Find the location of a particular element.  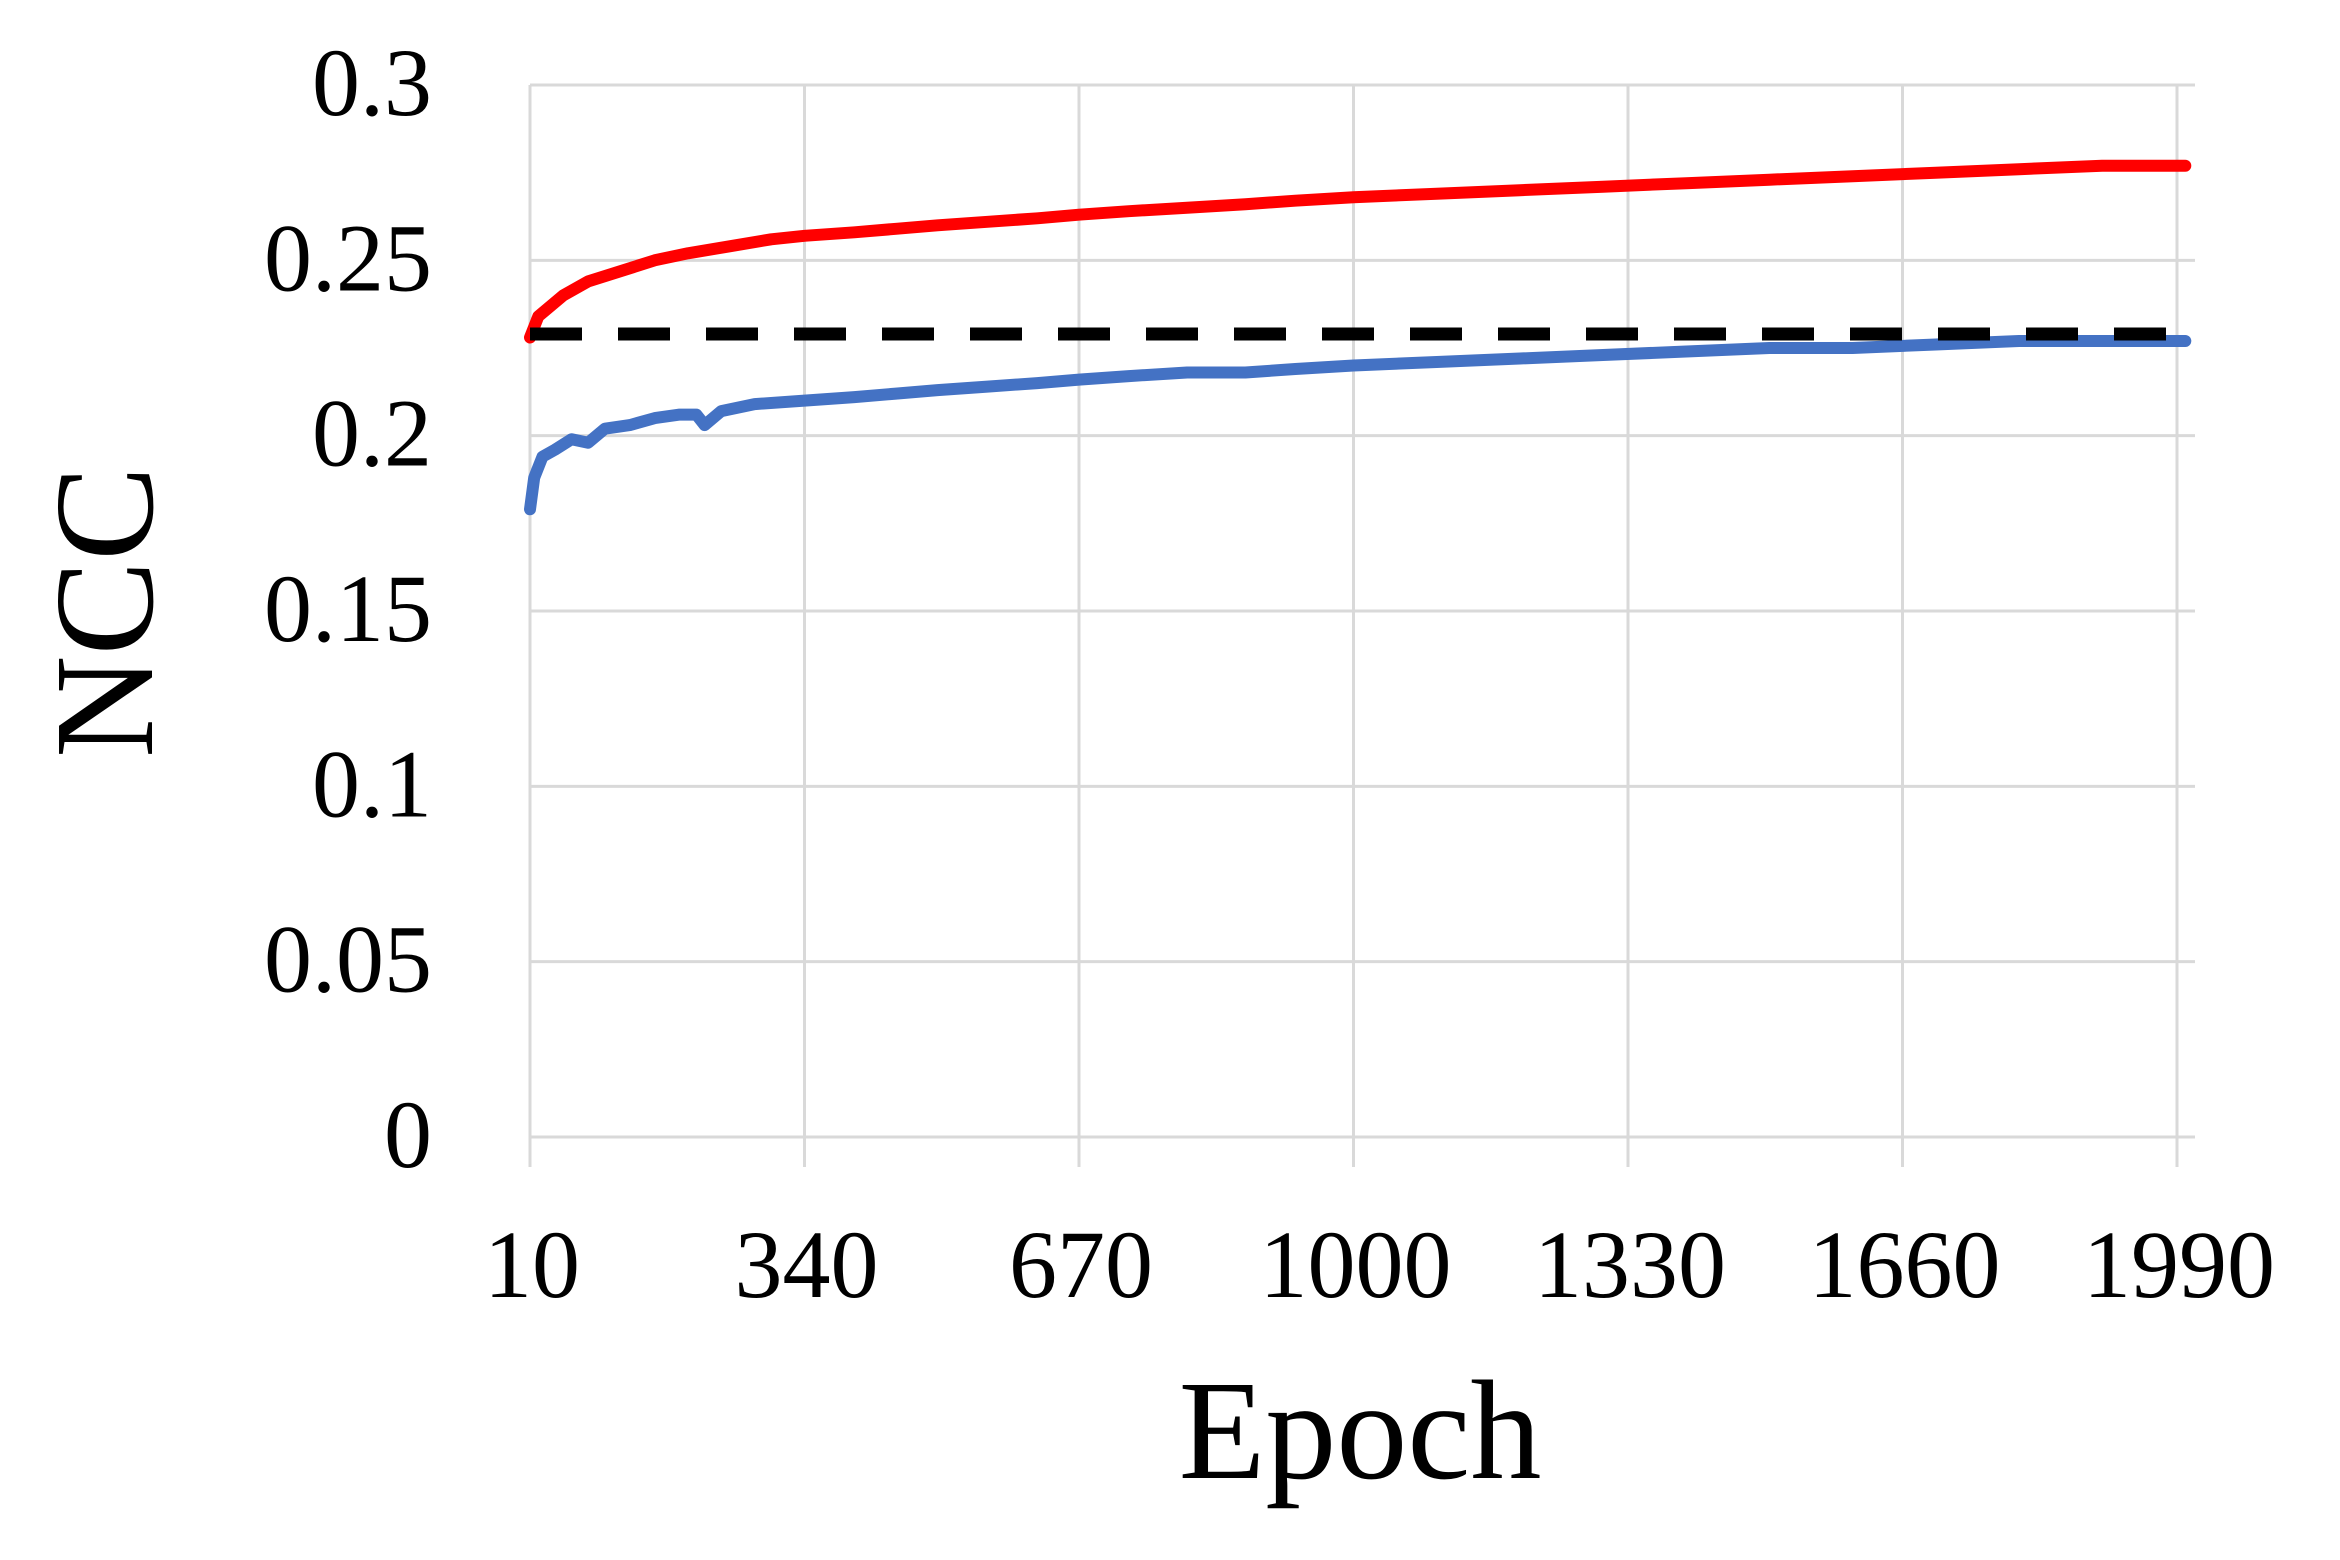

y-tick-label: 0.2 is located at coordinates (372, 433).